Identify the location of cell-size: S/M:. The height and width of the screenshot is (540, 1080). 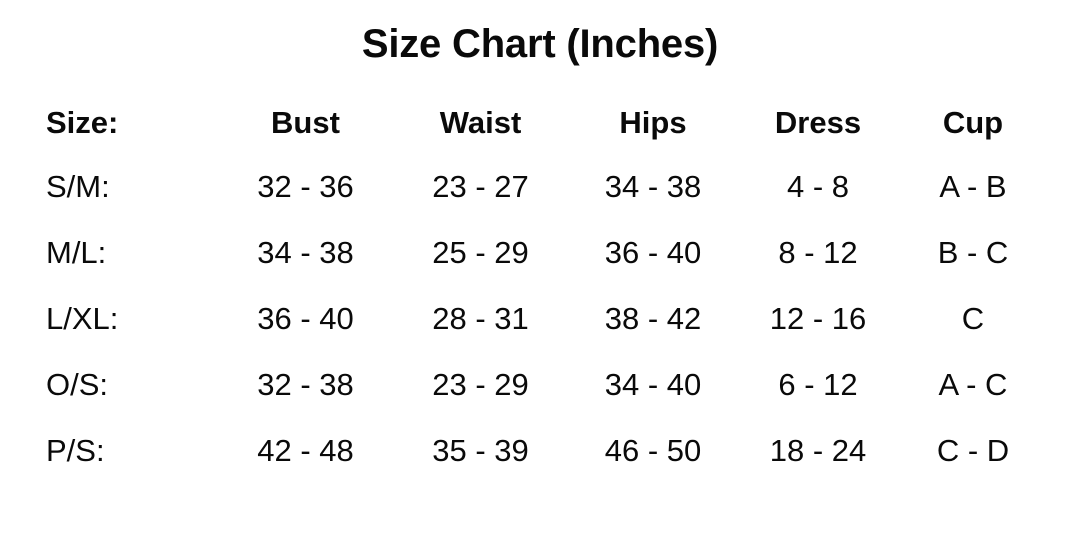
(78, 186).